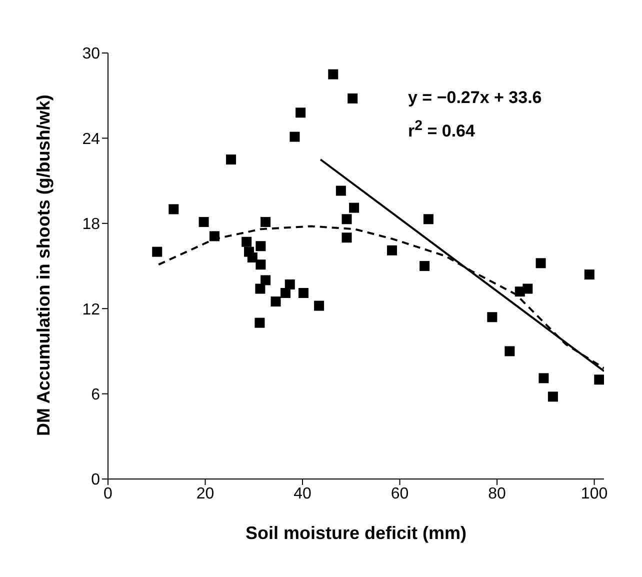 This screenshot has width=642, height=577. I want to click on annotation: r$^{2}$ = 0.64, so click(442, 130).